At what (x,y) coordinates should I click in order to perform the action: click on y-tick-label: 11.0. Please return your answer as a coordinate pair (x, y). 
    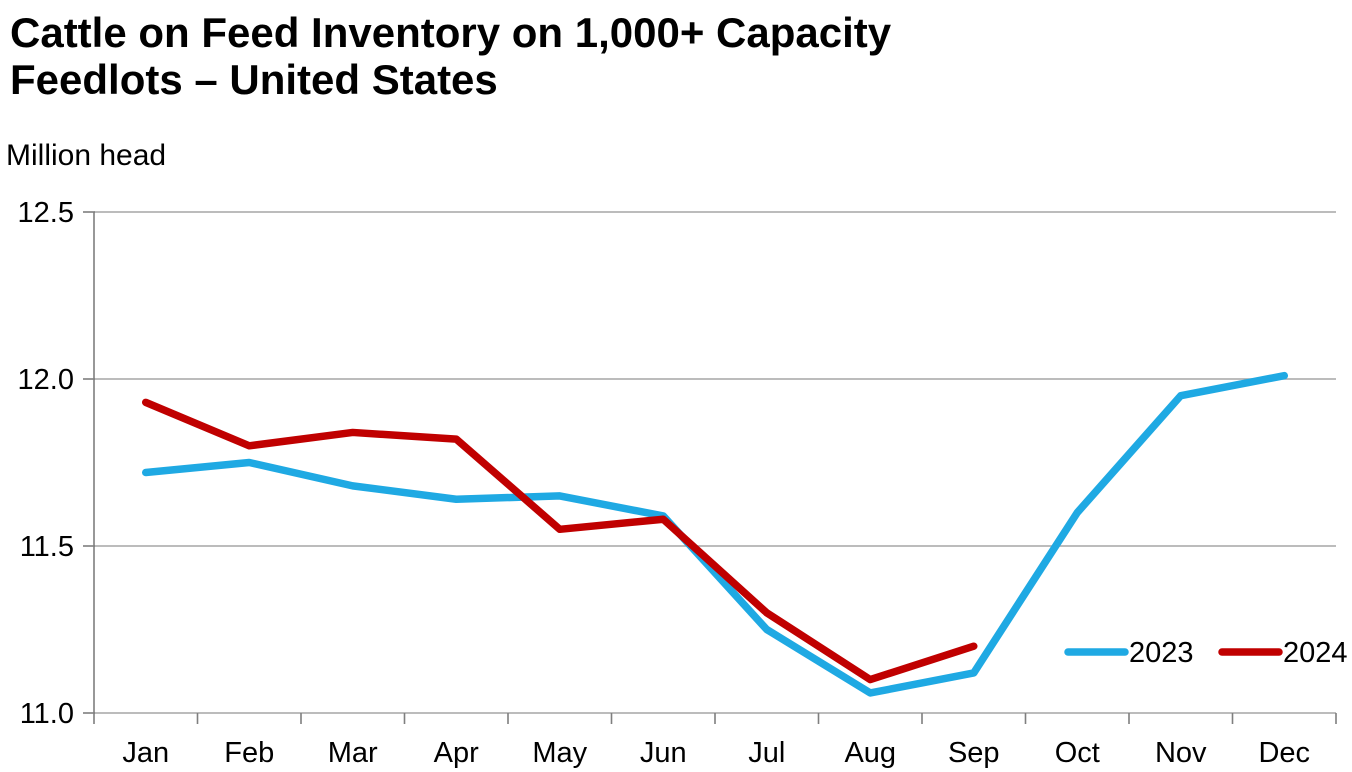
    Looking at the image, I should click on (47, 714).